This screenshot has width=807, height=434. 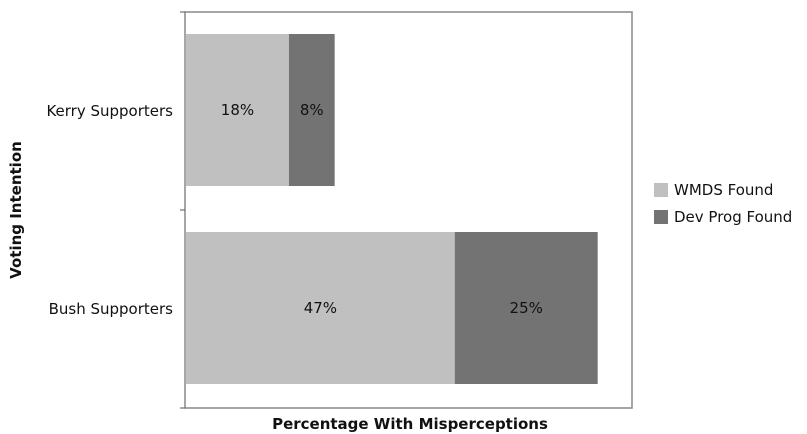 I want to click on bar-value-label-0-1: 8%, so click(x=312, y=110).